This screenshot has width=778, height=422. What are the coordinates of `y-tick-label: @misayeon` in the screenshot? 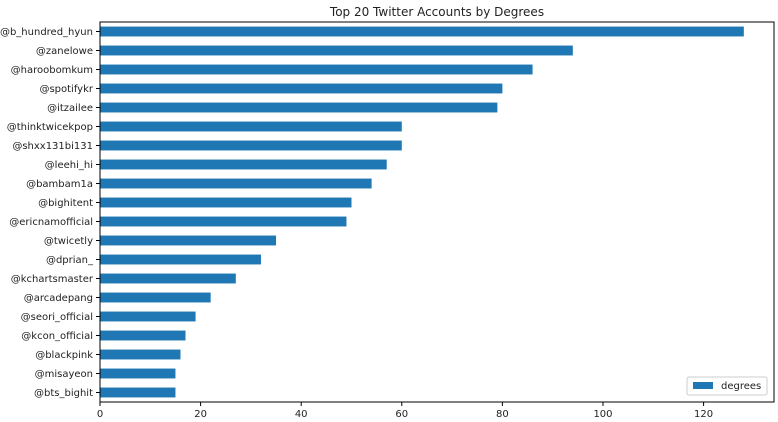 It's located at (64, 374).